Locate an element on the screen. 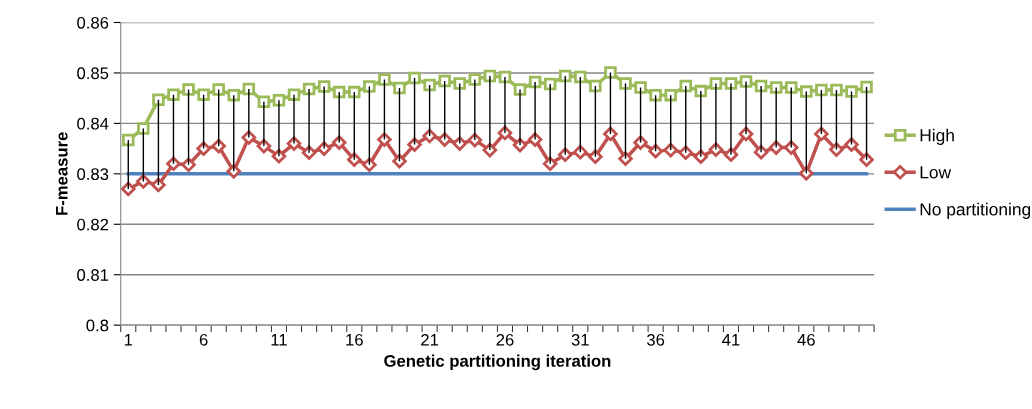 Image resolution: width=1032 pixels, height=409 pixels. y-tick-label: 0.82 is located at coordinates (93, 224).